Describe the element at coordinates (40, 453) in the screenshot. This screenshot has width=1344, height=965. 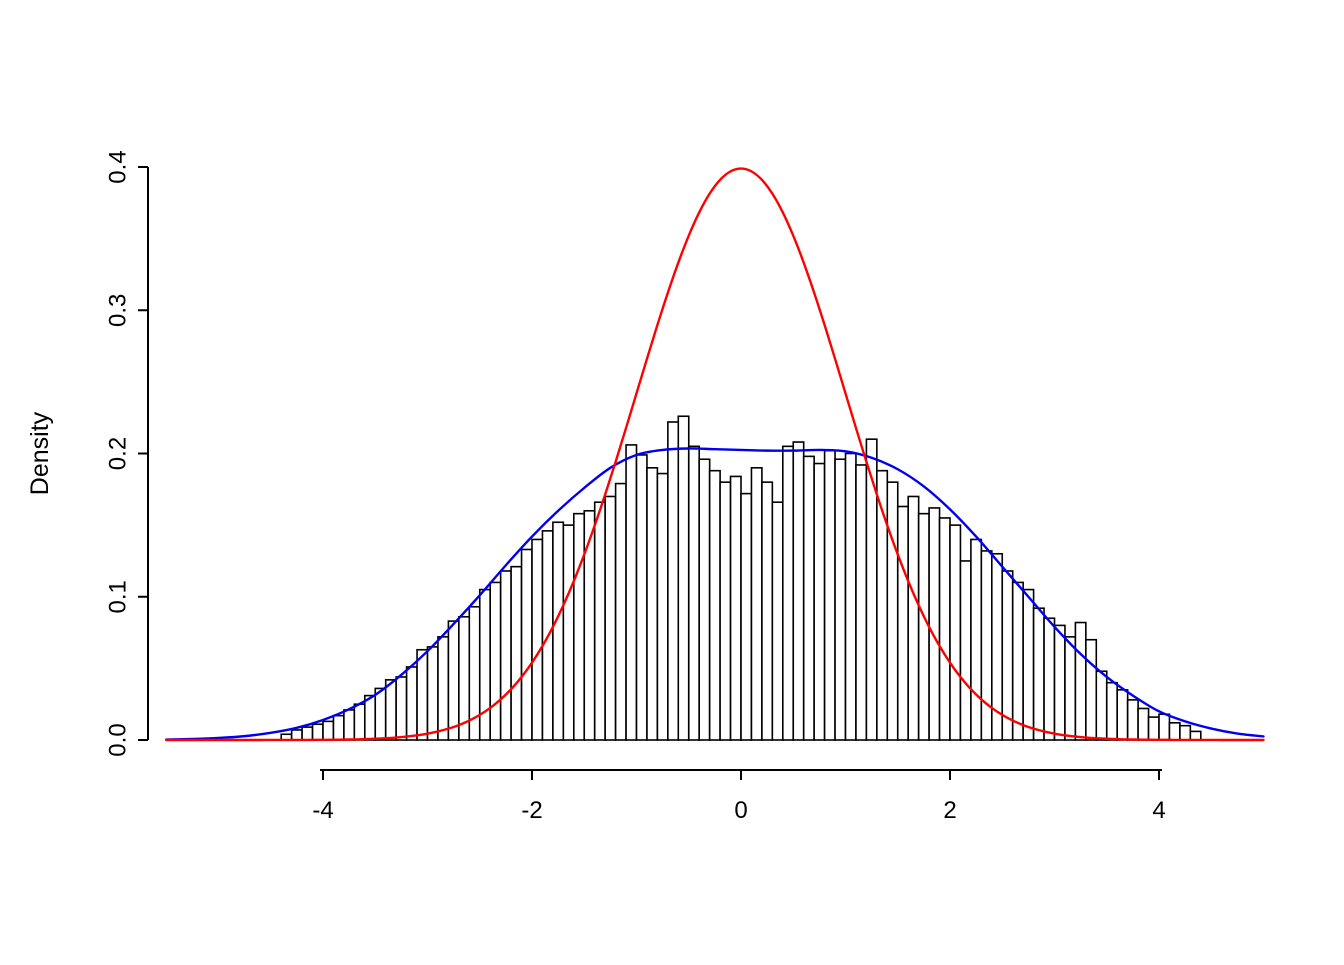
I see `y-axis-title: Density` at that location.